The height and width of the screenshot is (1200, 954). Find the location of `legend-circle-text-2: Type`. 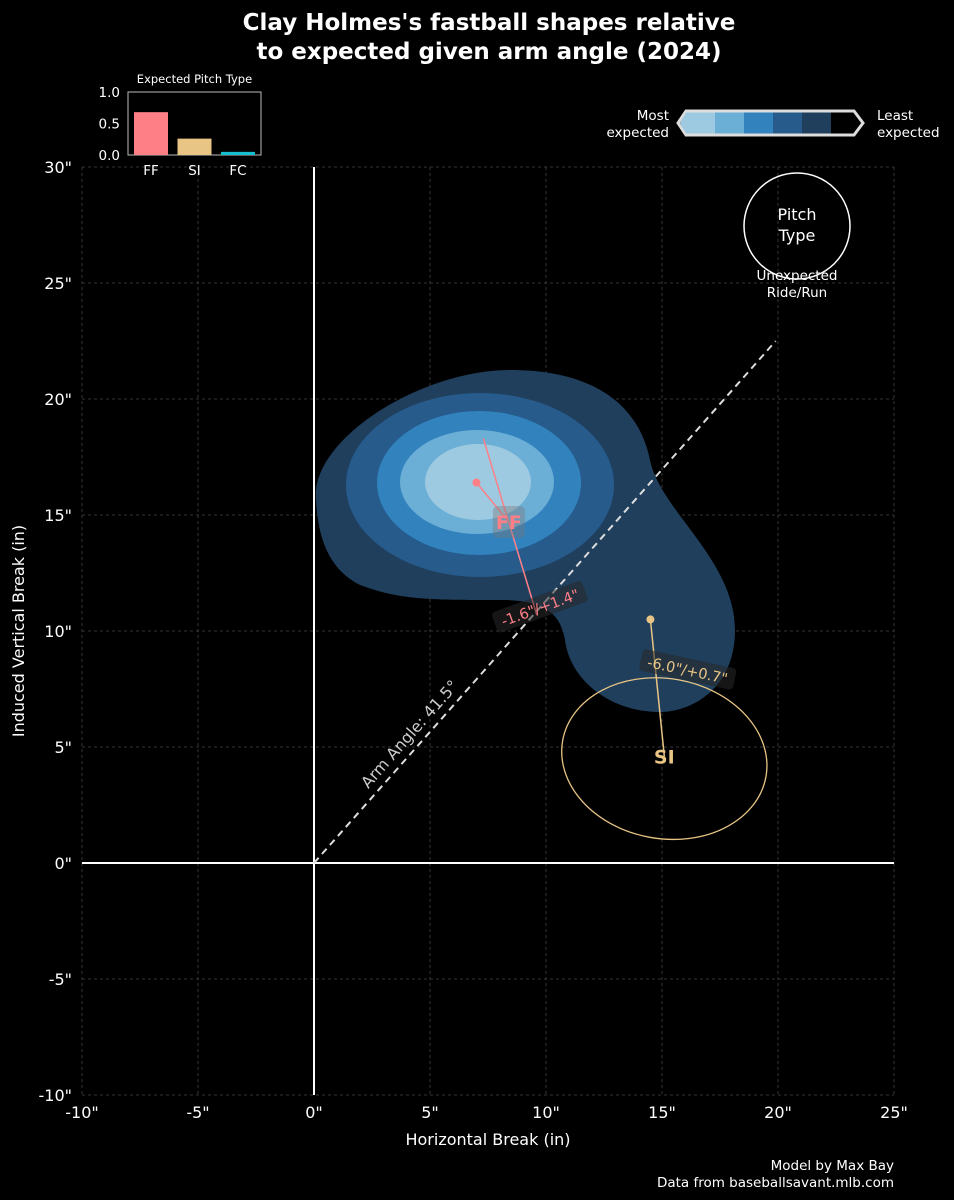

legend-circle-text-2: Type is located at coordinates (797, 235).